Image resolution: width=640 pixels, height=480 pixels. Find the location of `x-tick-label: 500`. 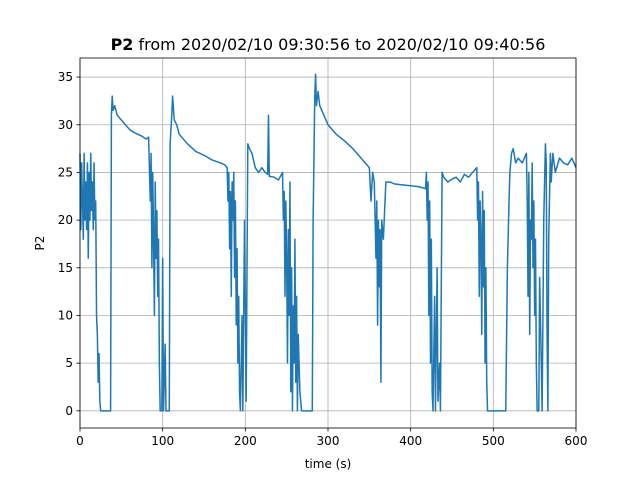

x-tick-label: 500 is located at coordinates (493, 441).